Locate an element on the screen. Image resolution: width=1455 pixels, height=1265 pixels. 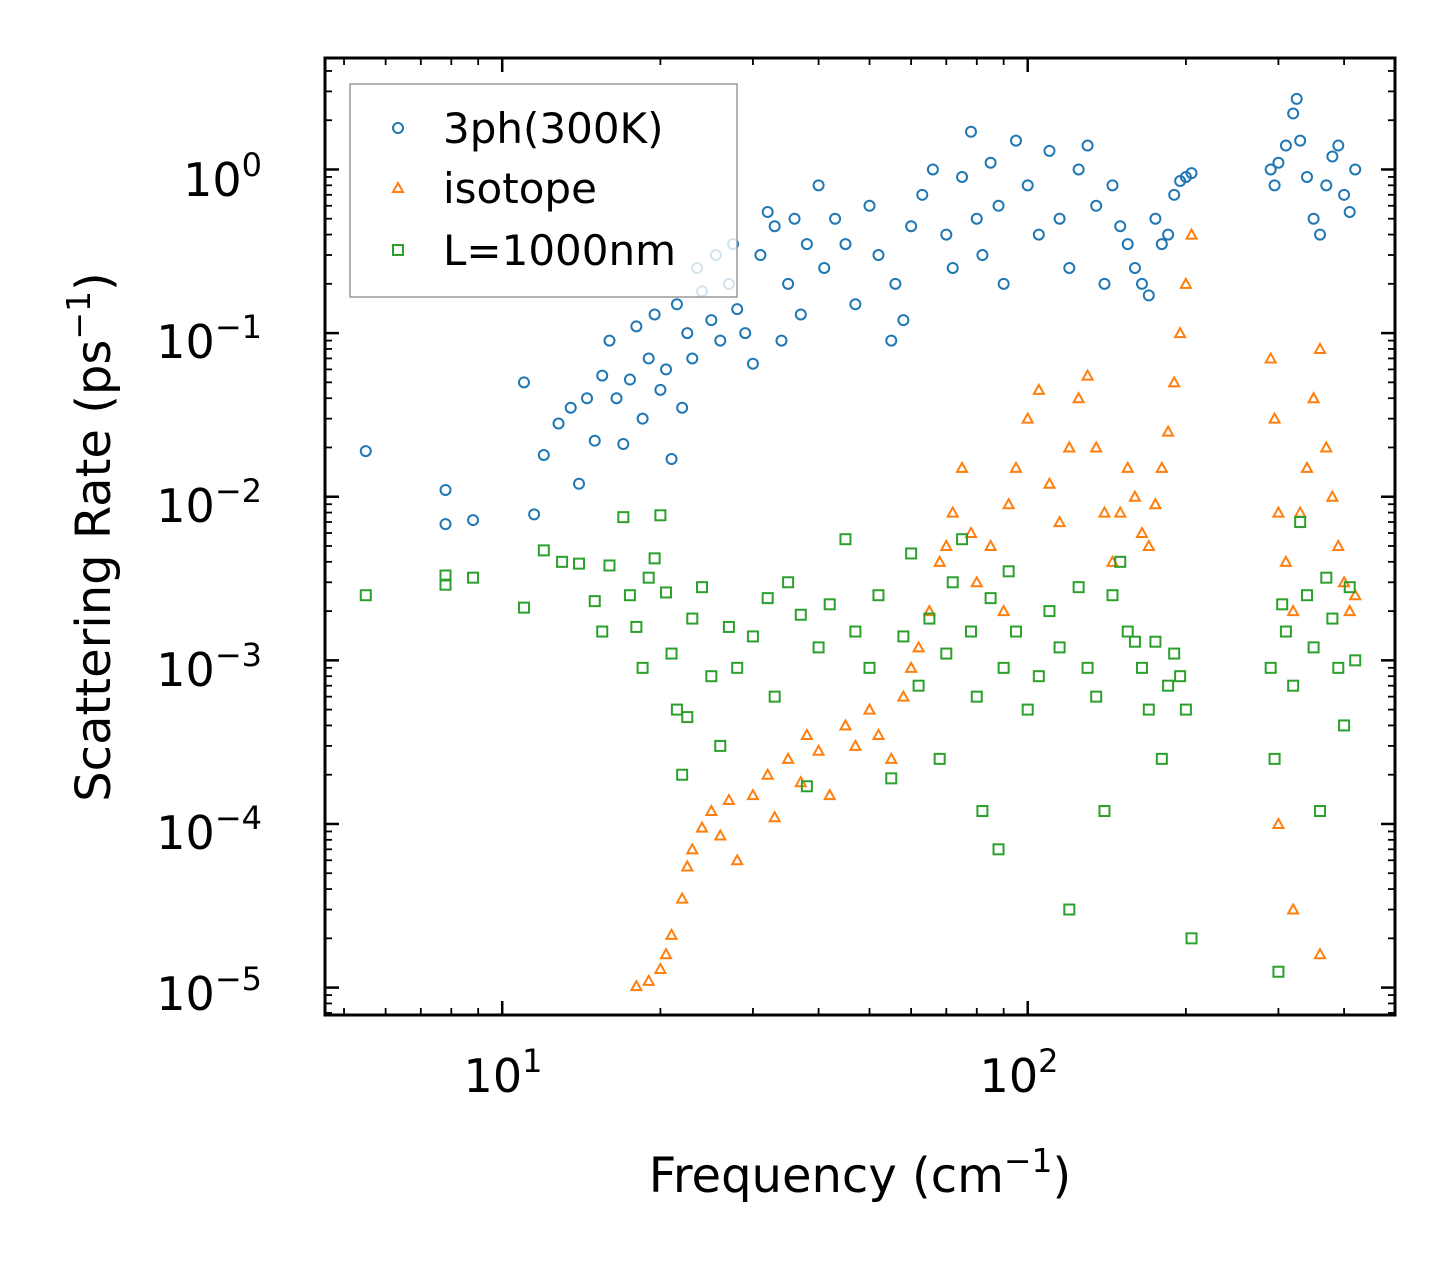
y-tick-labels: 10⁰ 10⁻¹ 10⁻² 10⁻³ 10⁻⁴ 10⁻⁵ is located at coordinates (209, 583).